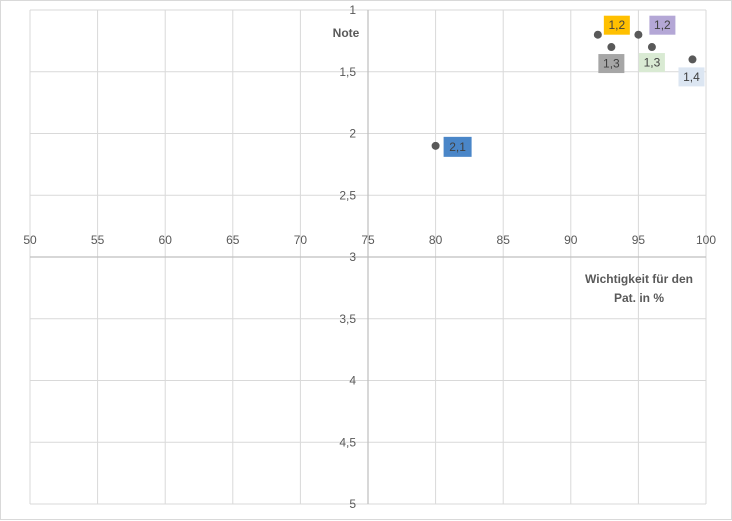 The width and height of the screenshot is (732, 521). What do you see at coordinates (301, 240) in the screenshot?
I see `x-tick-label: 70` at bounding box center [301, 240].